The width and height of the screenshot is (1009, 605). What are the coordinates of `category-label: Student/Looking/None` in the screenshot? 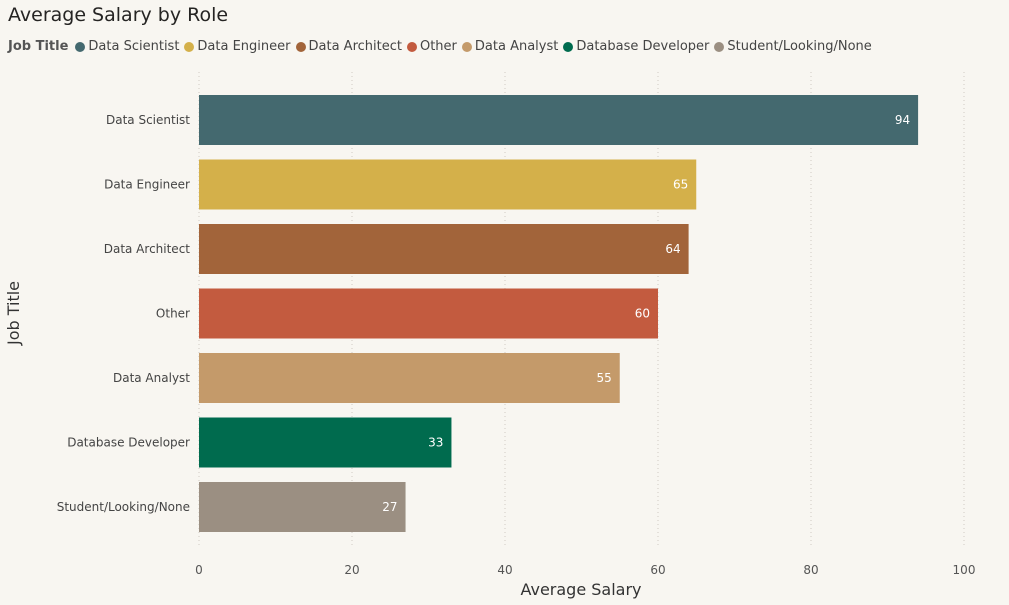 It's located at (123, 507).